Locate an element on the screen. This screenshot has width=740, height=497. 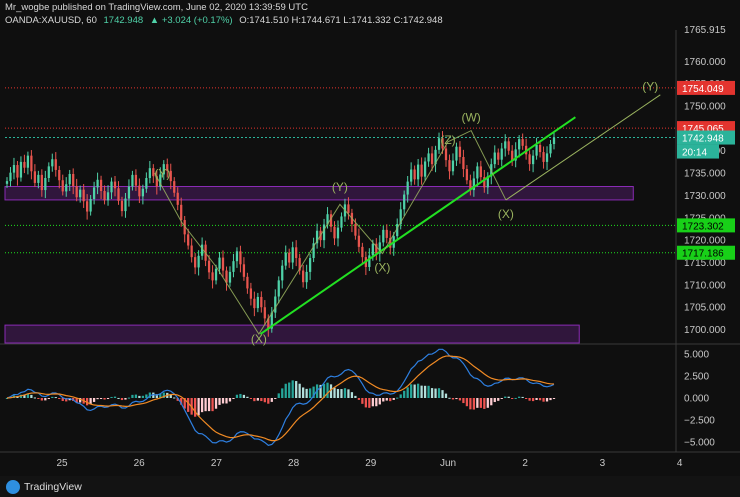
wave-label-3: (X) is located at coordinates (382, 267).